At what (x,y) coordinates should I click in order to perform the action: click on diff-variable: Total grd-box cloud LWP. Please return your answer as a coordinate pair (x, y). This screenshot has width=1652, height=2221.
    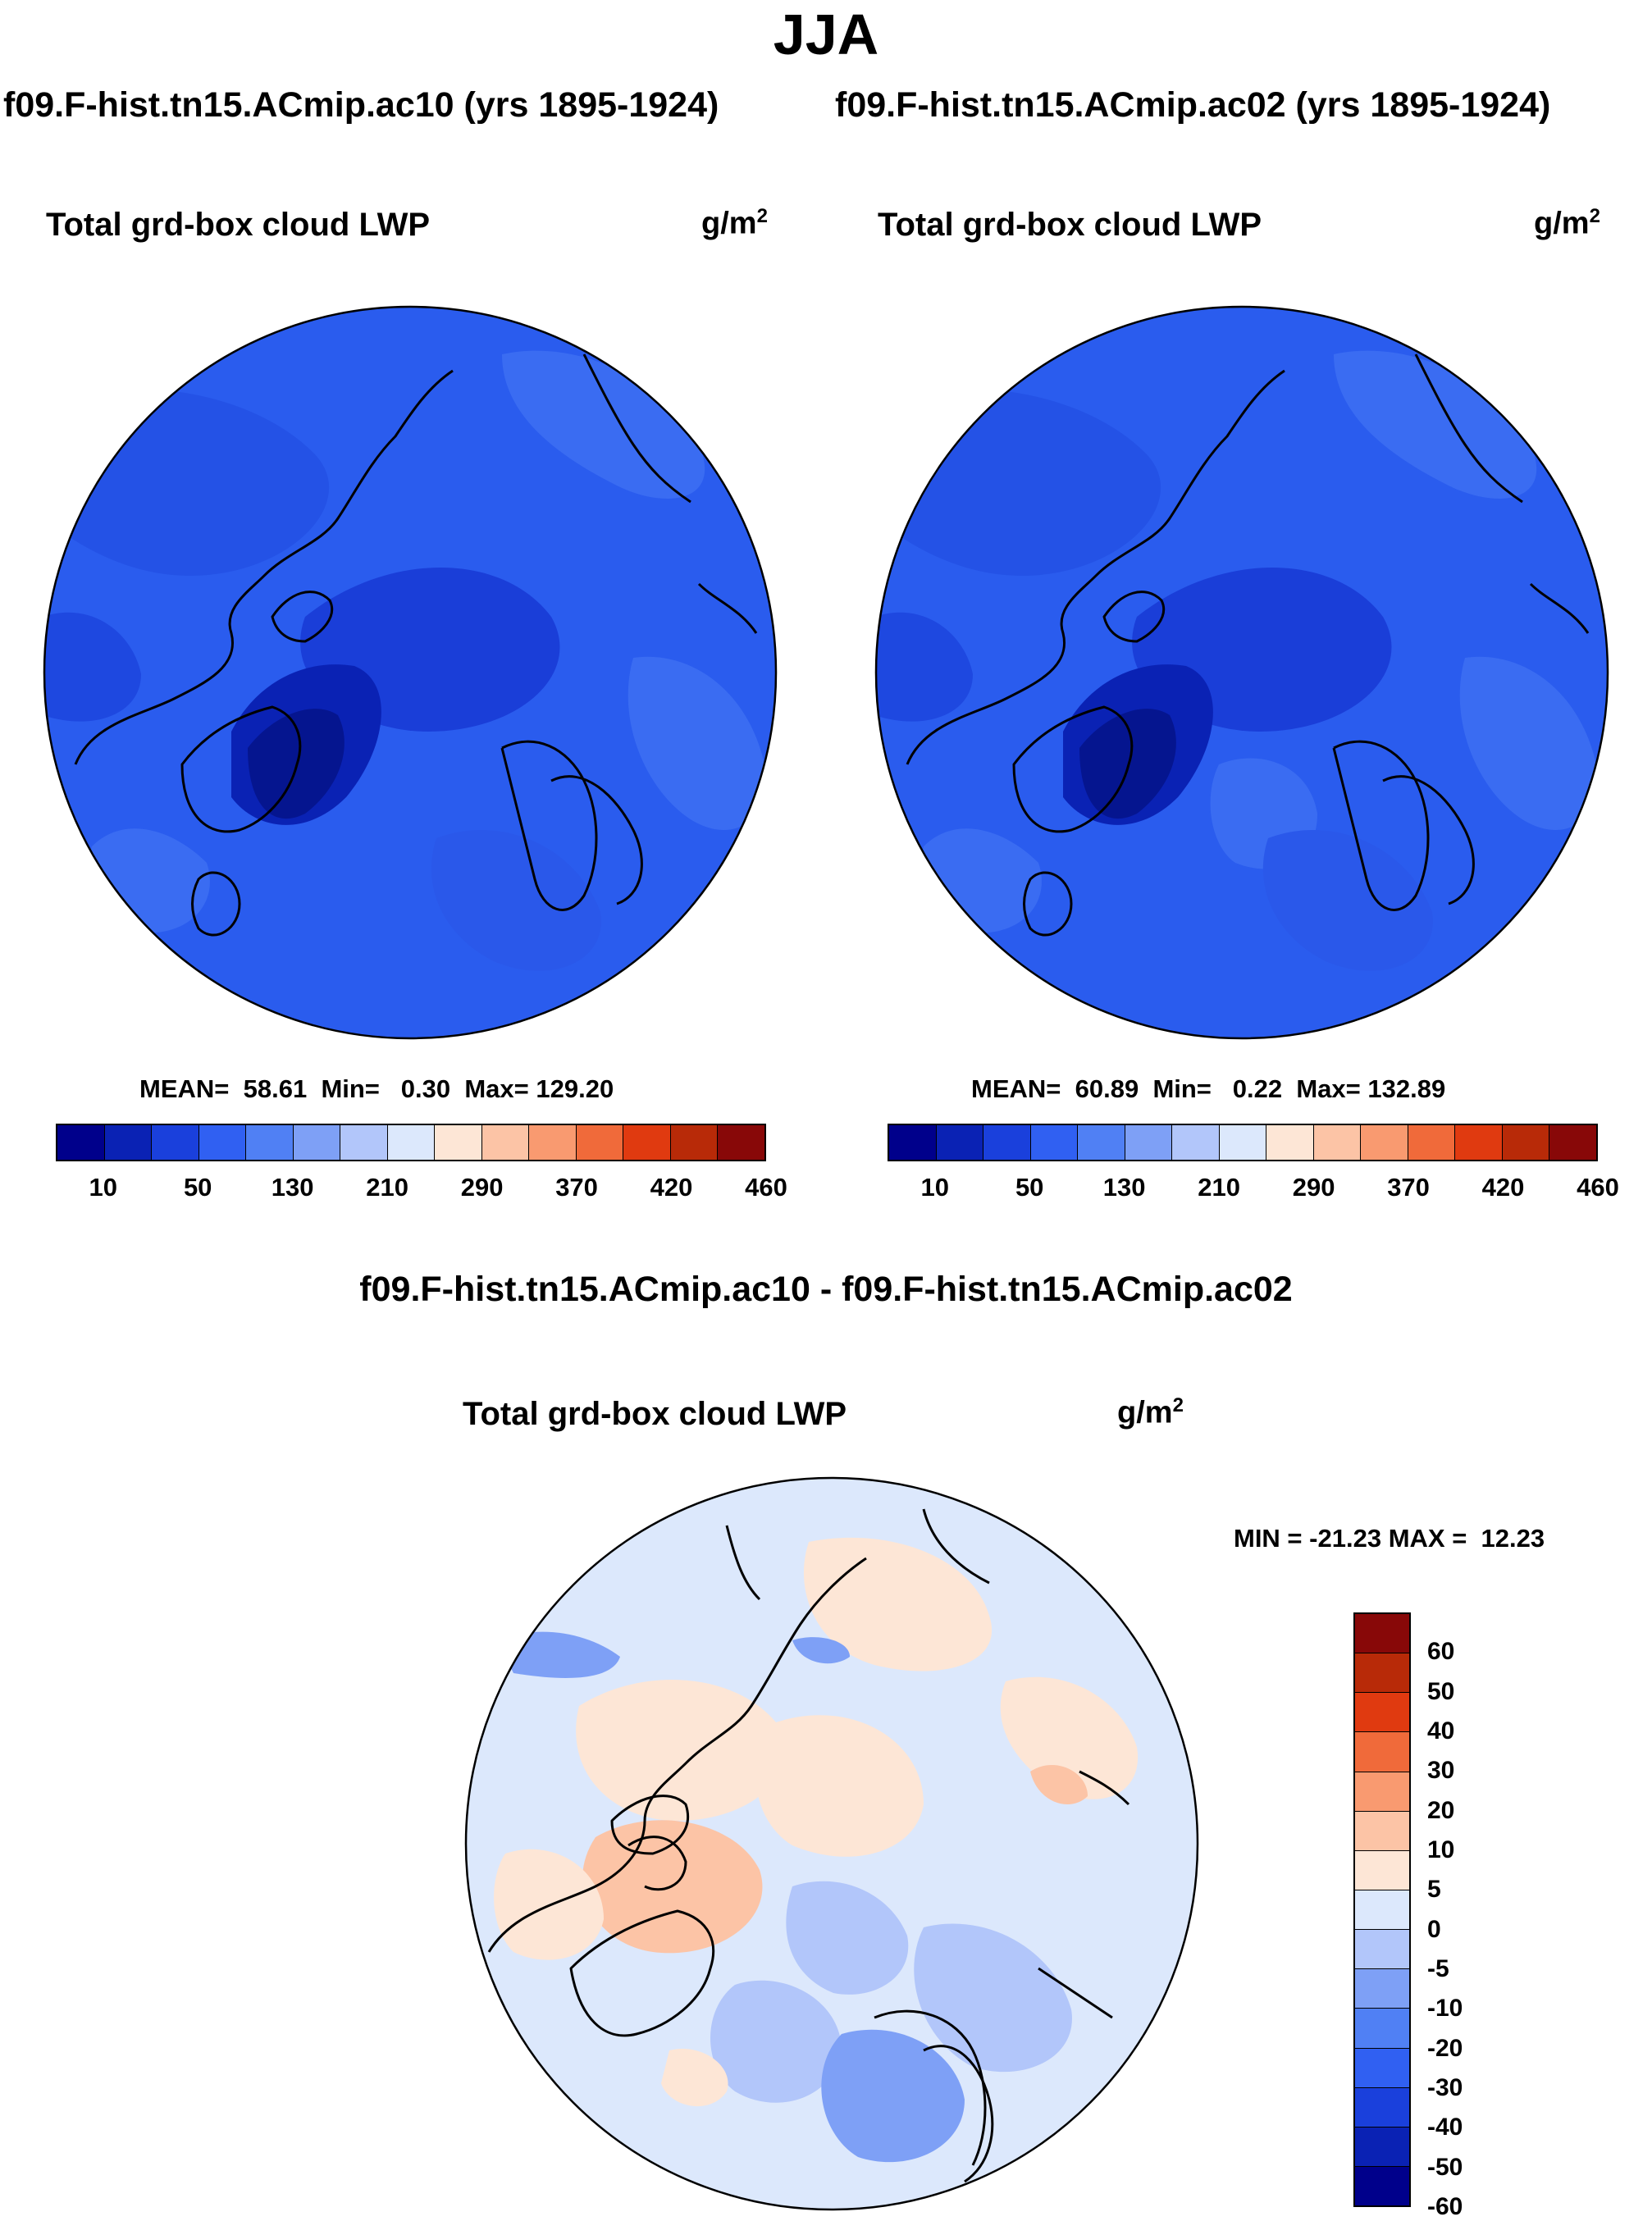
    Looking at the image, I should click on (655, 1414).